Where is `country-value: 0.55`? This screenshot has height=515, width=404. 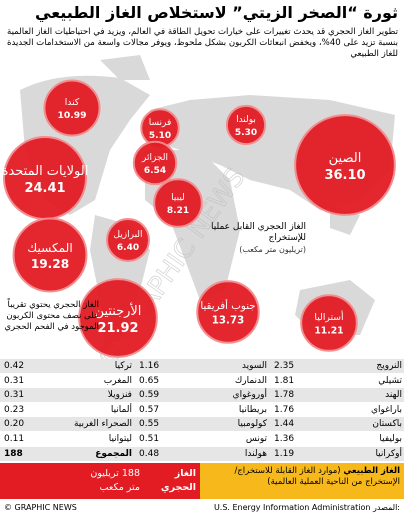 country-value: 0.55 is located at coordinates (149, 424).